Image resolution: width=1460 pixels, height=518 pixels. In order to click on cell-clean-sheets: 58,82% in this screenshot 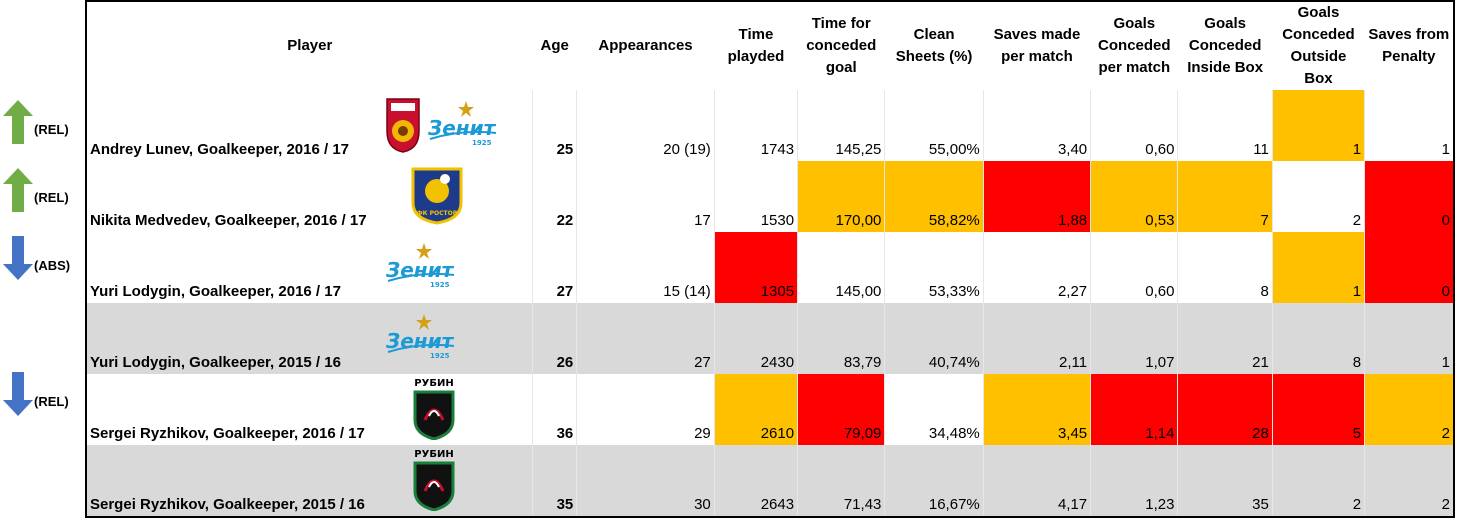, I will do `click(934, 196)`.